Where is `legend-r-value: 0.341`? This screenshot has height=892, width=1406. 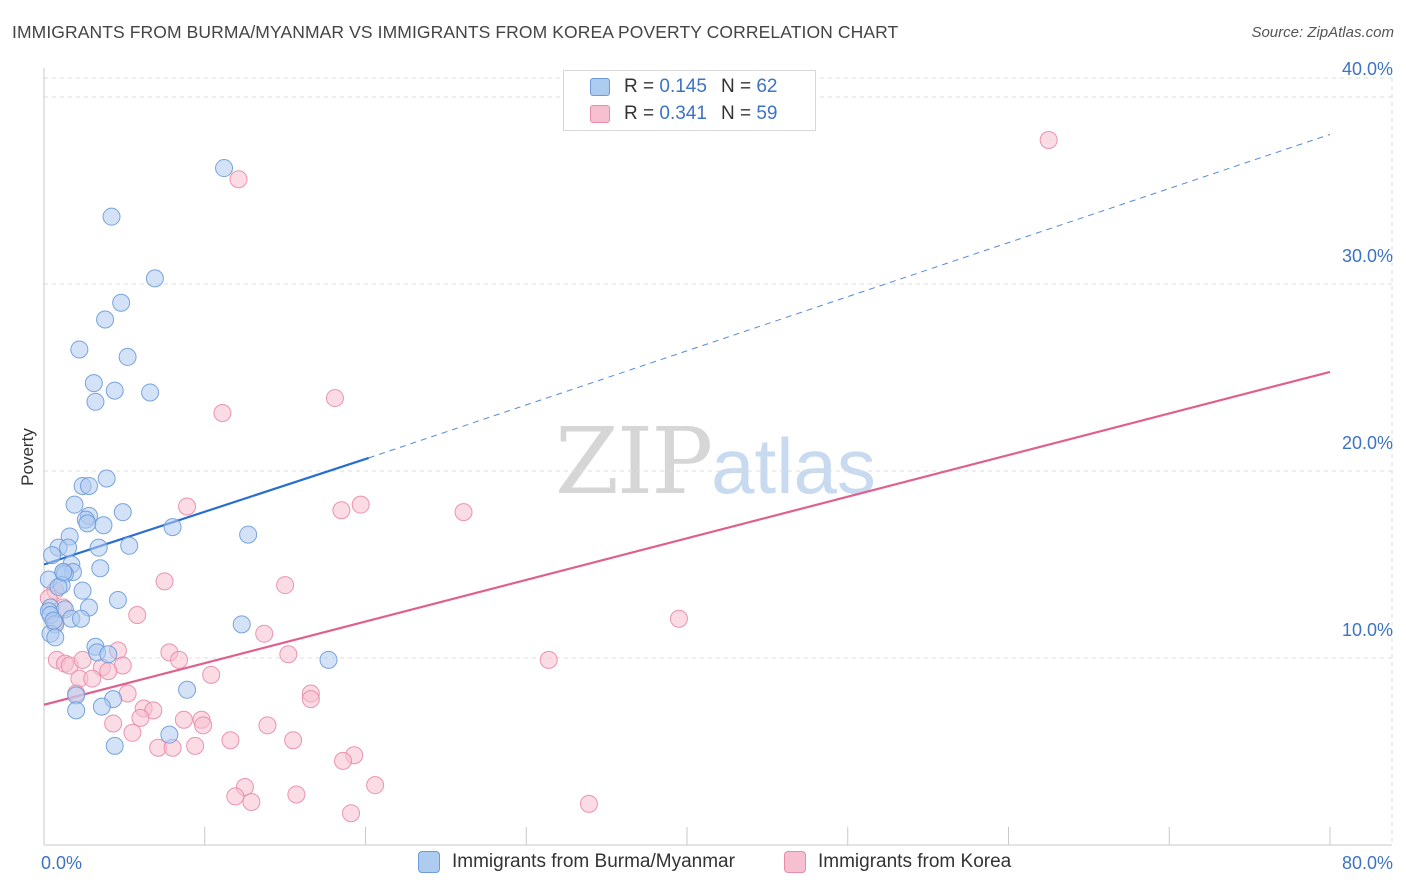
legend-r-value: 0.341 is located at coordinates (683, 113).